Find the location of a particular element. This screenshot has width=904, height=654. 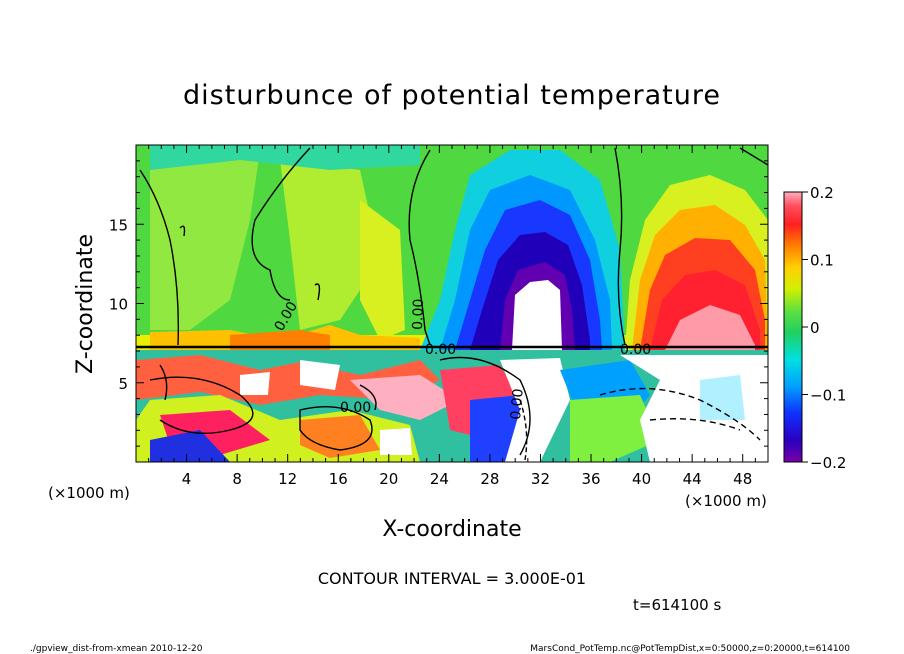

x-tick-label: 20 is located at coordinates (388, 479).